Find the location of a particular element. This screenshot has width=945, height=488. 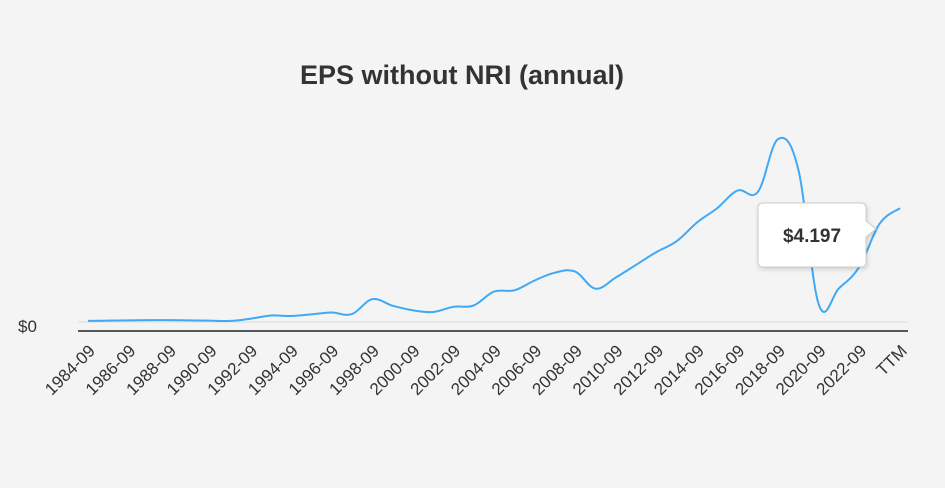

tooltip-value: $4.197 is located at coordinates (812, 236).